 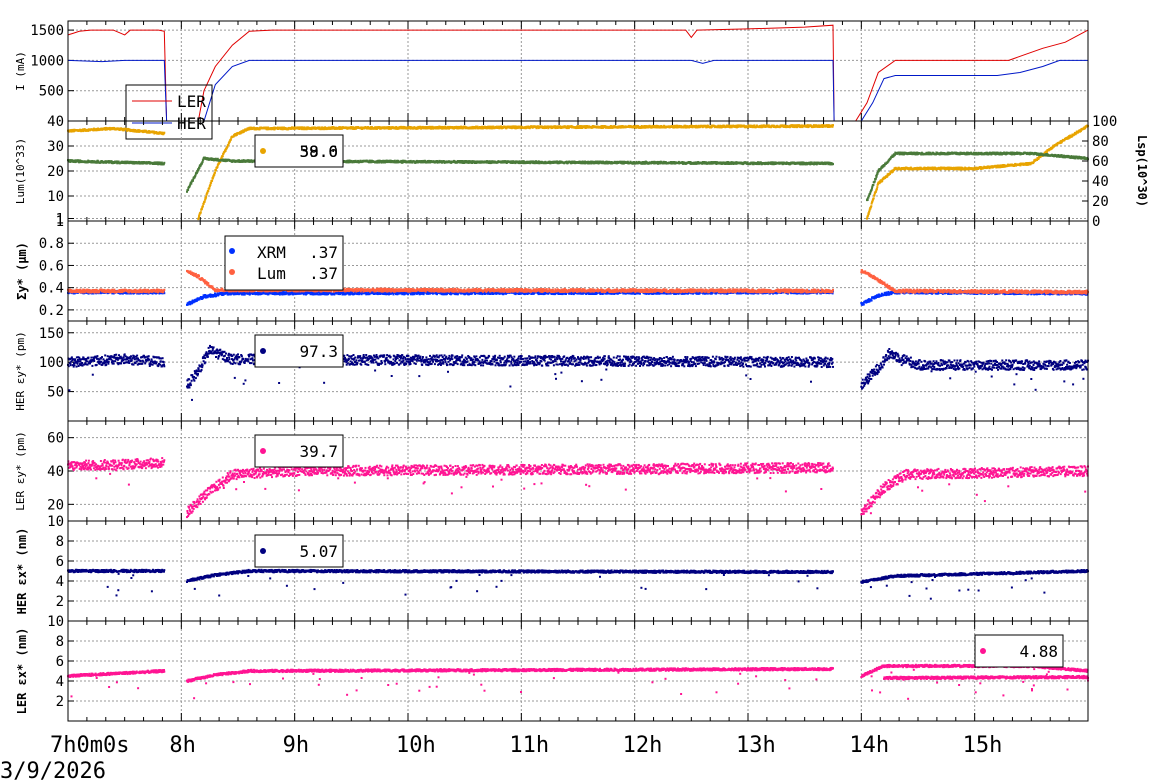 What do you see at coordinates (55, 147) in the screenshot?
I see `y-tick-label: 30` at bounding box center [55, 147].